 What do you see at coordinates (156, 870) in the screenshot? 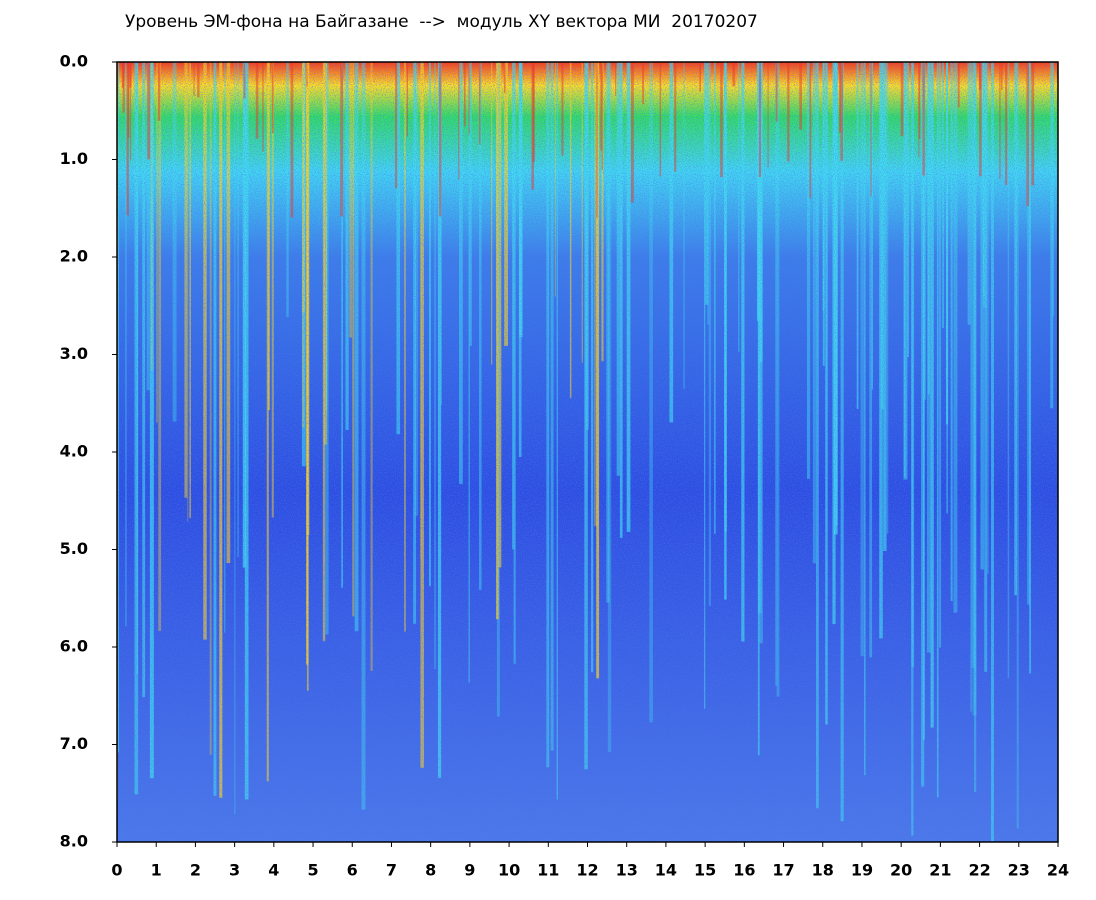
I see `x-tick-label: 1` at bounding box center [156, 870].